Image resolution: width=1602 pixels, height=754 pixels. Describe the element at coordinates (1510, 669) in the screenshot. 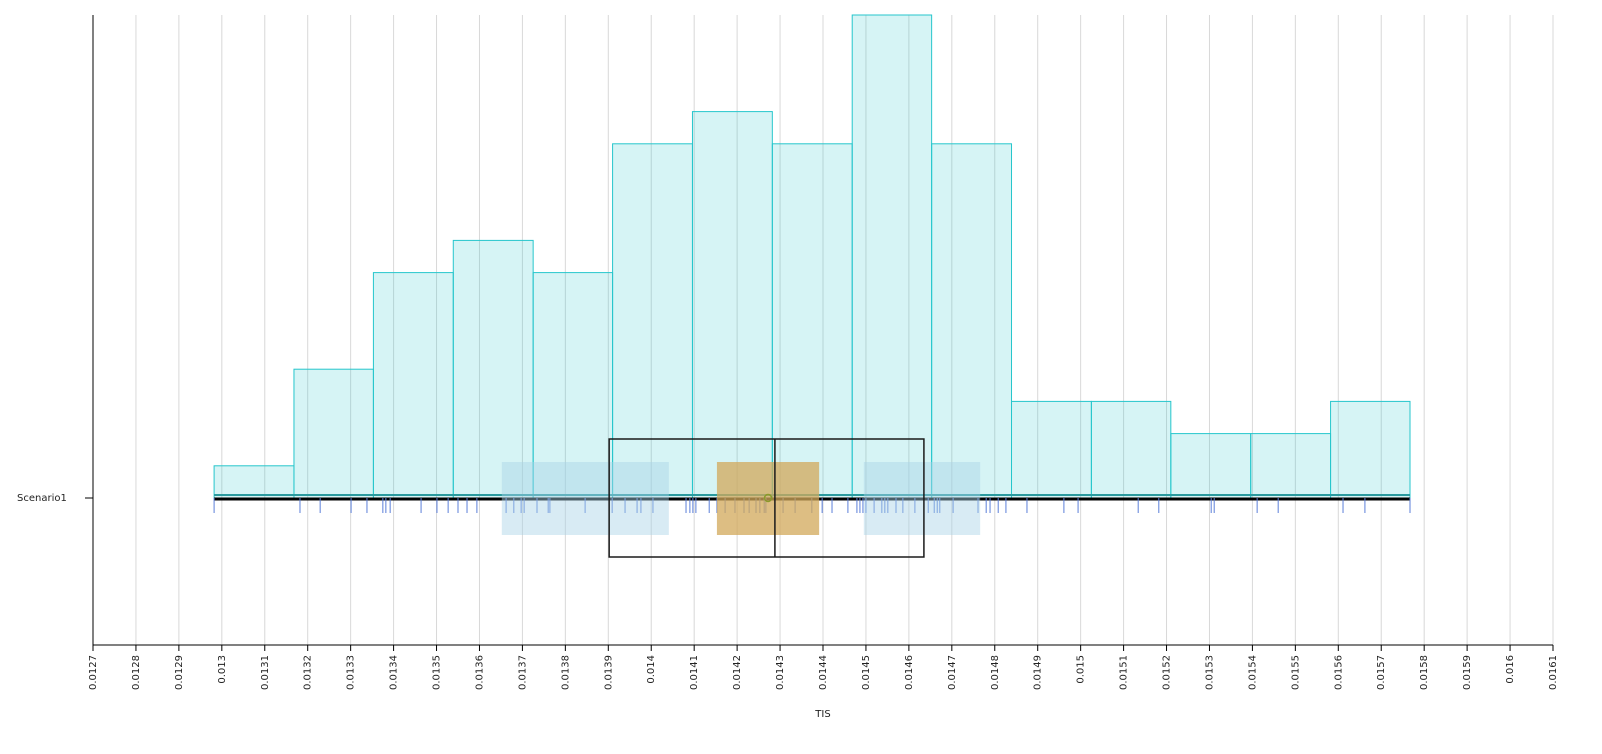

I see `x-tick-label: 0.016` at that location.